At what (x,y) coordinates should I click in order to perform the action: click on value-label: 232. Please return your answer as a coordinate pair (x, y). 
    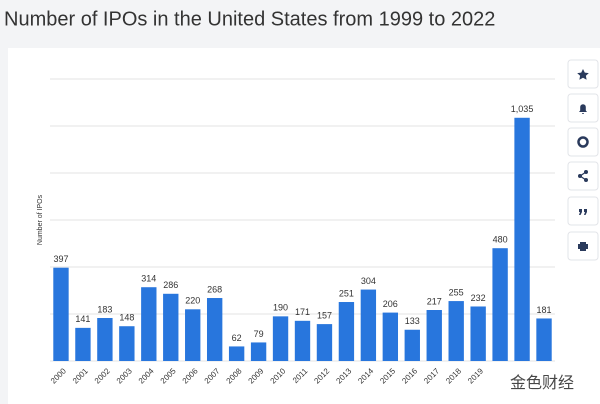
    Looking at the image, I should click on (478, 298).